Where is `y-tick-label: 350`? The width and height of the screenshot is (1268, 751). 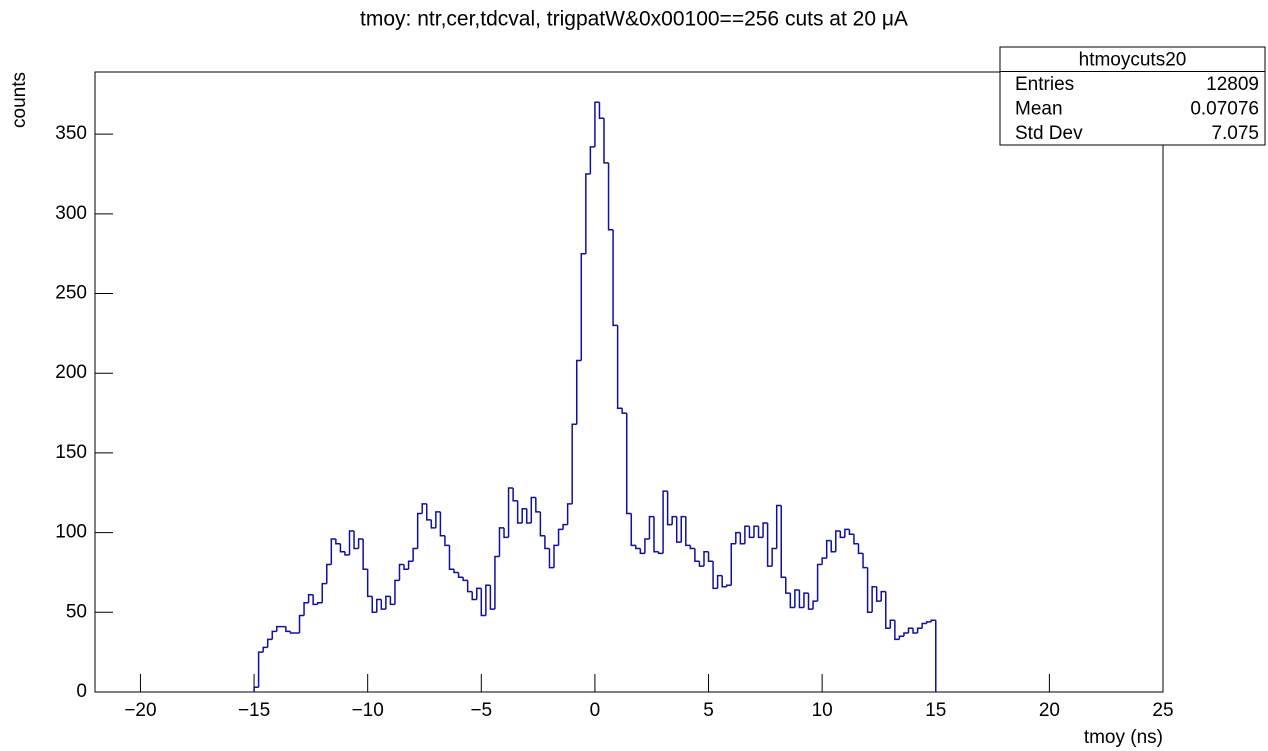 y-tick-label: 350 is located at coordinates (71, 133).